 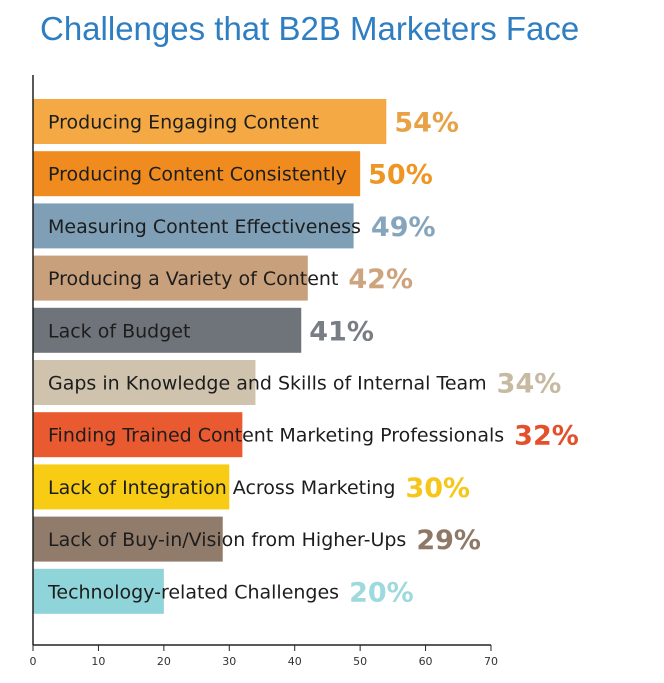 What do you see at coordinates (204, 227) in the screenshot?
I see `bar-category-label: Measuring Content Effectiveness` at bounding box center [204, 227].